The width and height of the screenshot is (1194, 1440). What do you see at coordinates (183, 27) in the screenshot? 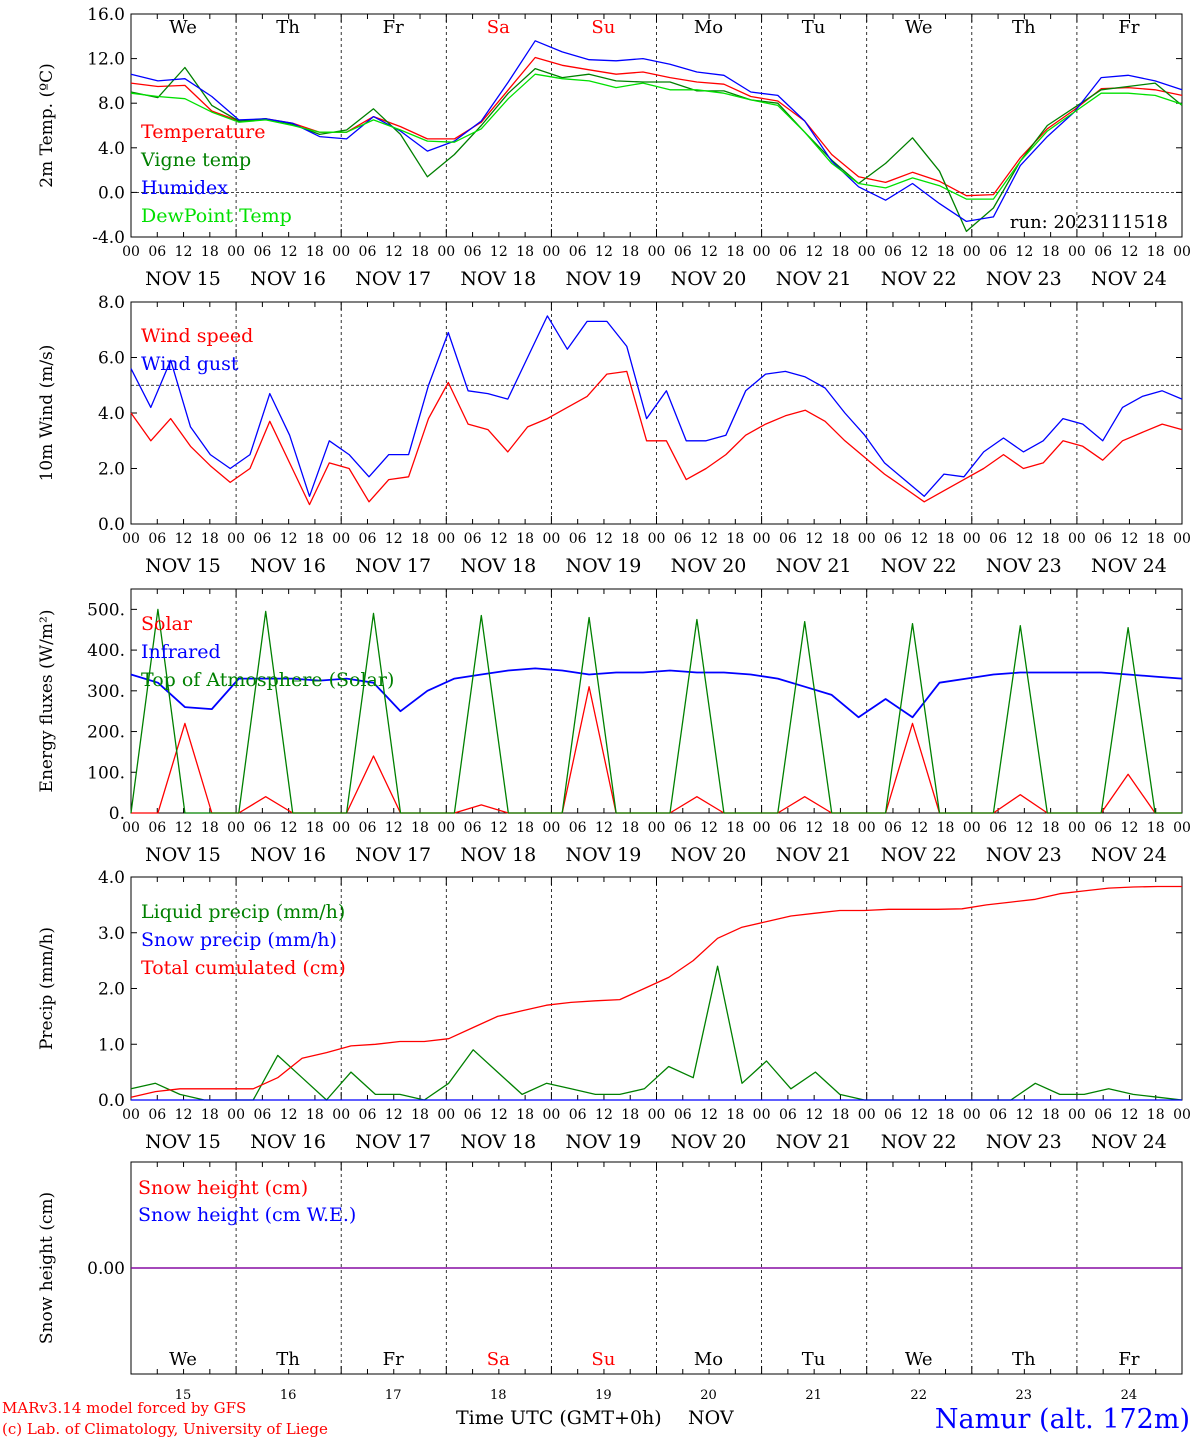
I see `weekday-label: We` at bounding box center [183, 27].